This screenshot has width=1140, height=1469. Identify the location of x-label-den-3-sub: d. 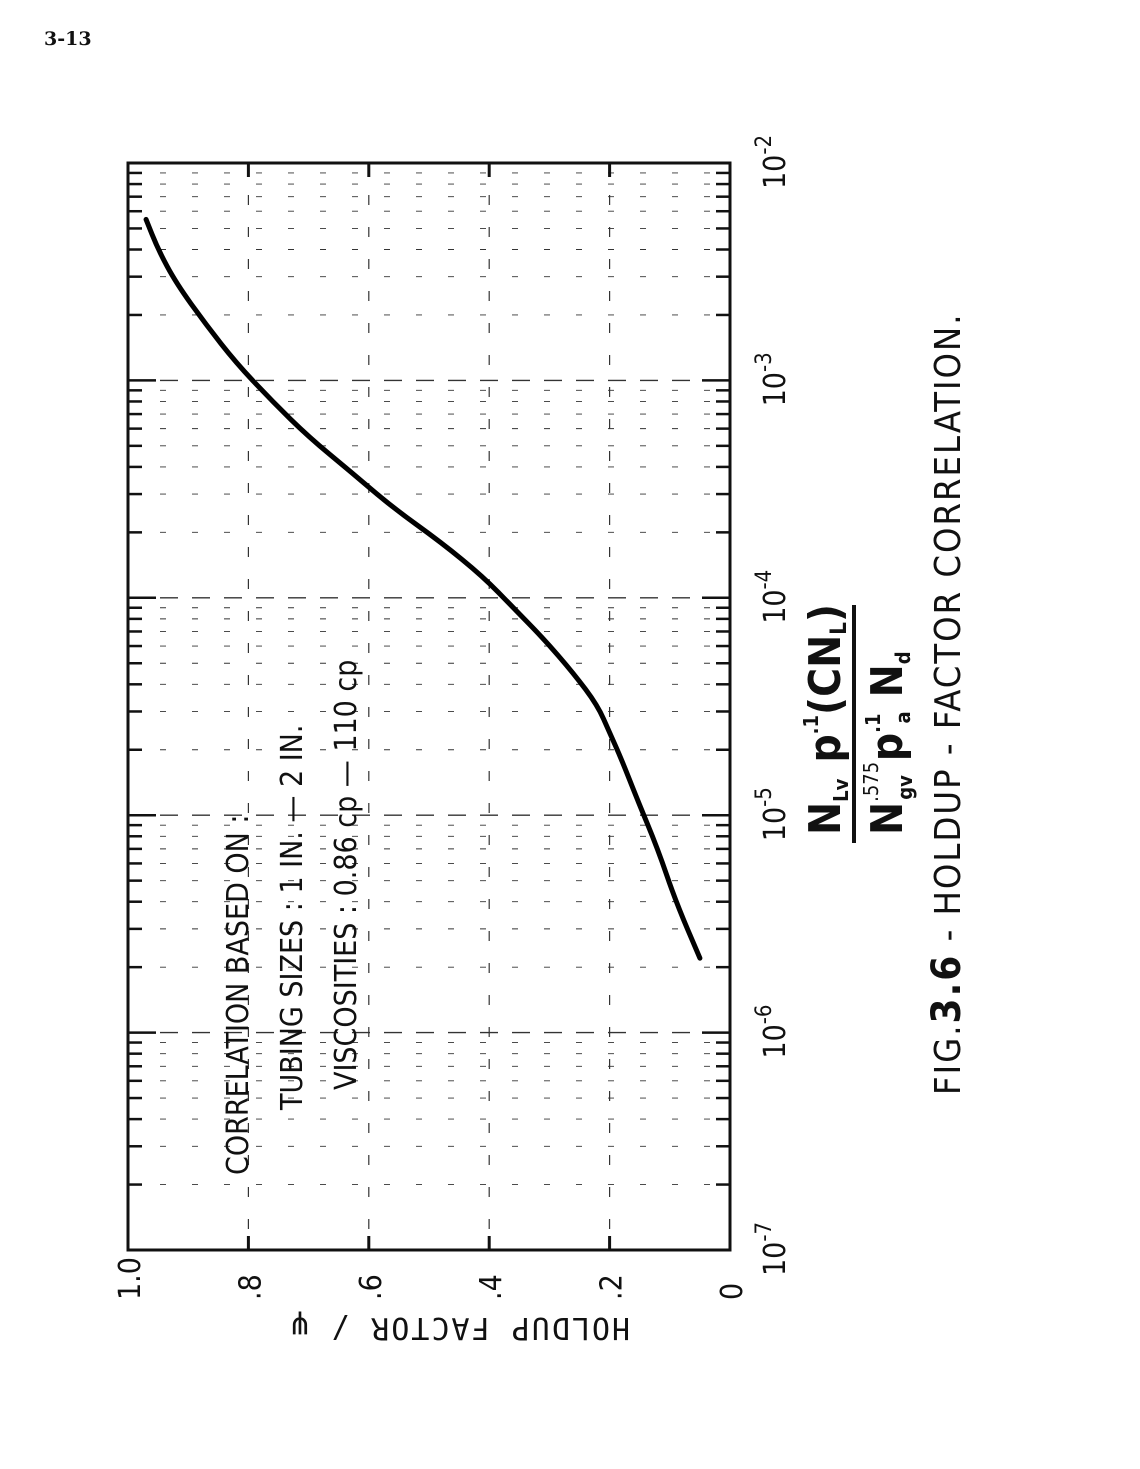
(903, 657).